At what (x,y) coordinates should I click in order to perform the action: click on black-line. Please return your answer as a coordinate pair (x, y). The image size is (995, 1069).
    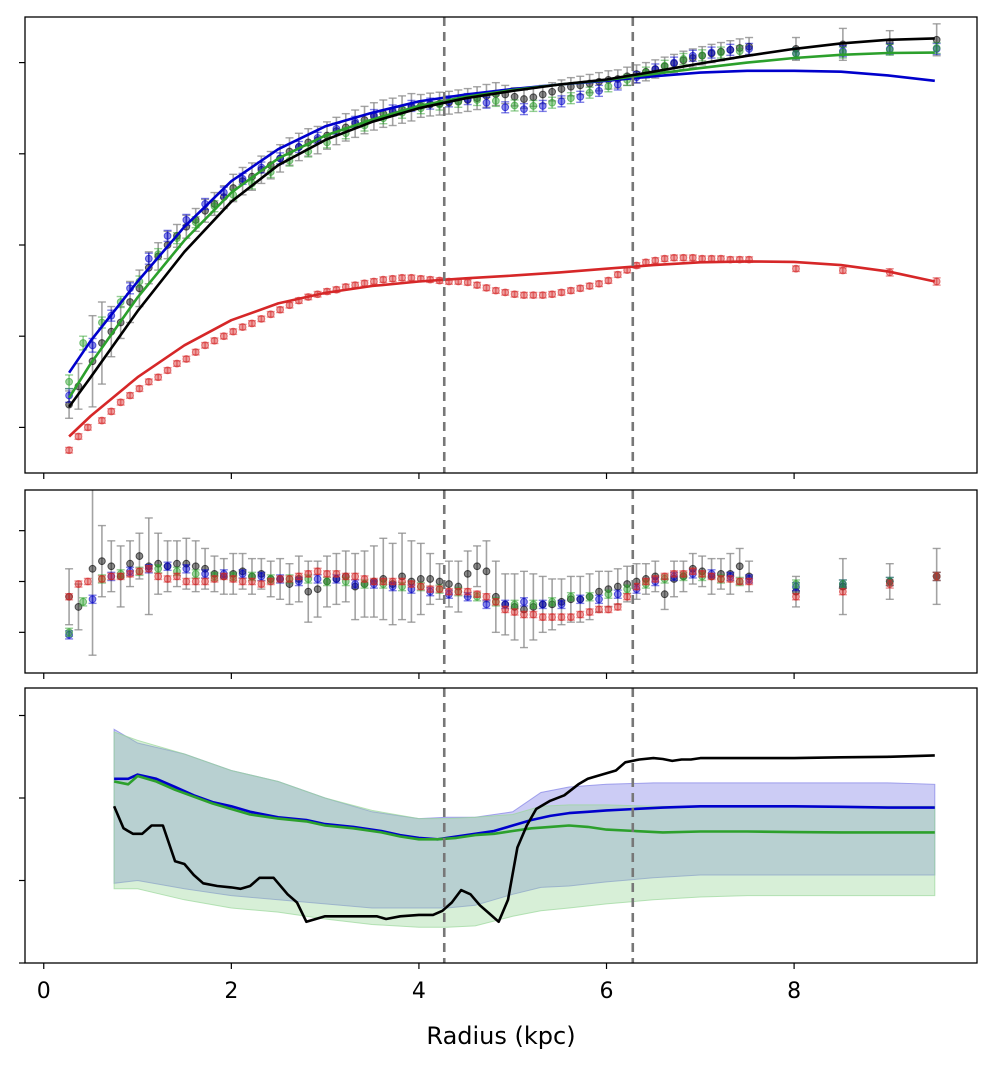
    Looking at the image, I should click on (523, 839).